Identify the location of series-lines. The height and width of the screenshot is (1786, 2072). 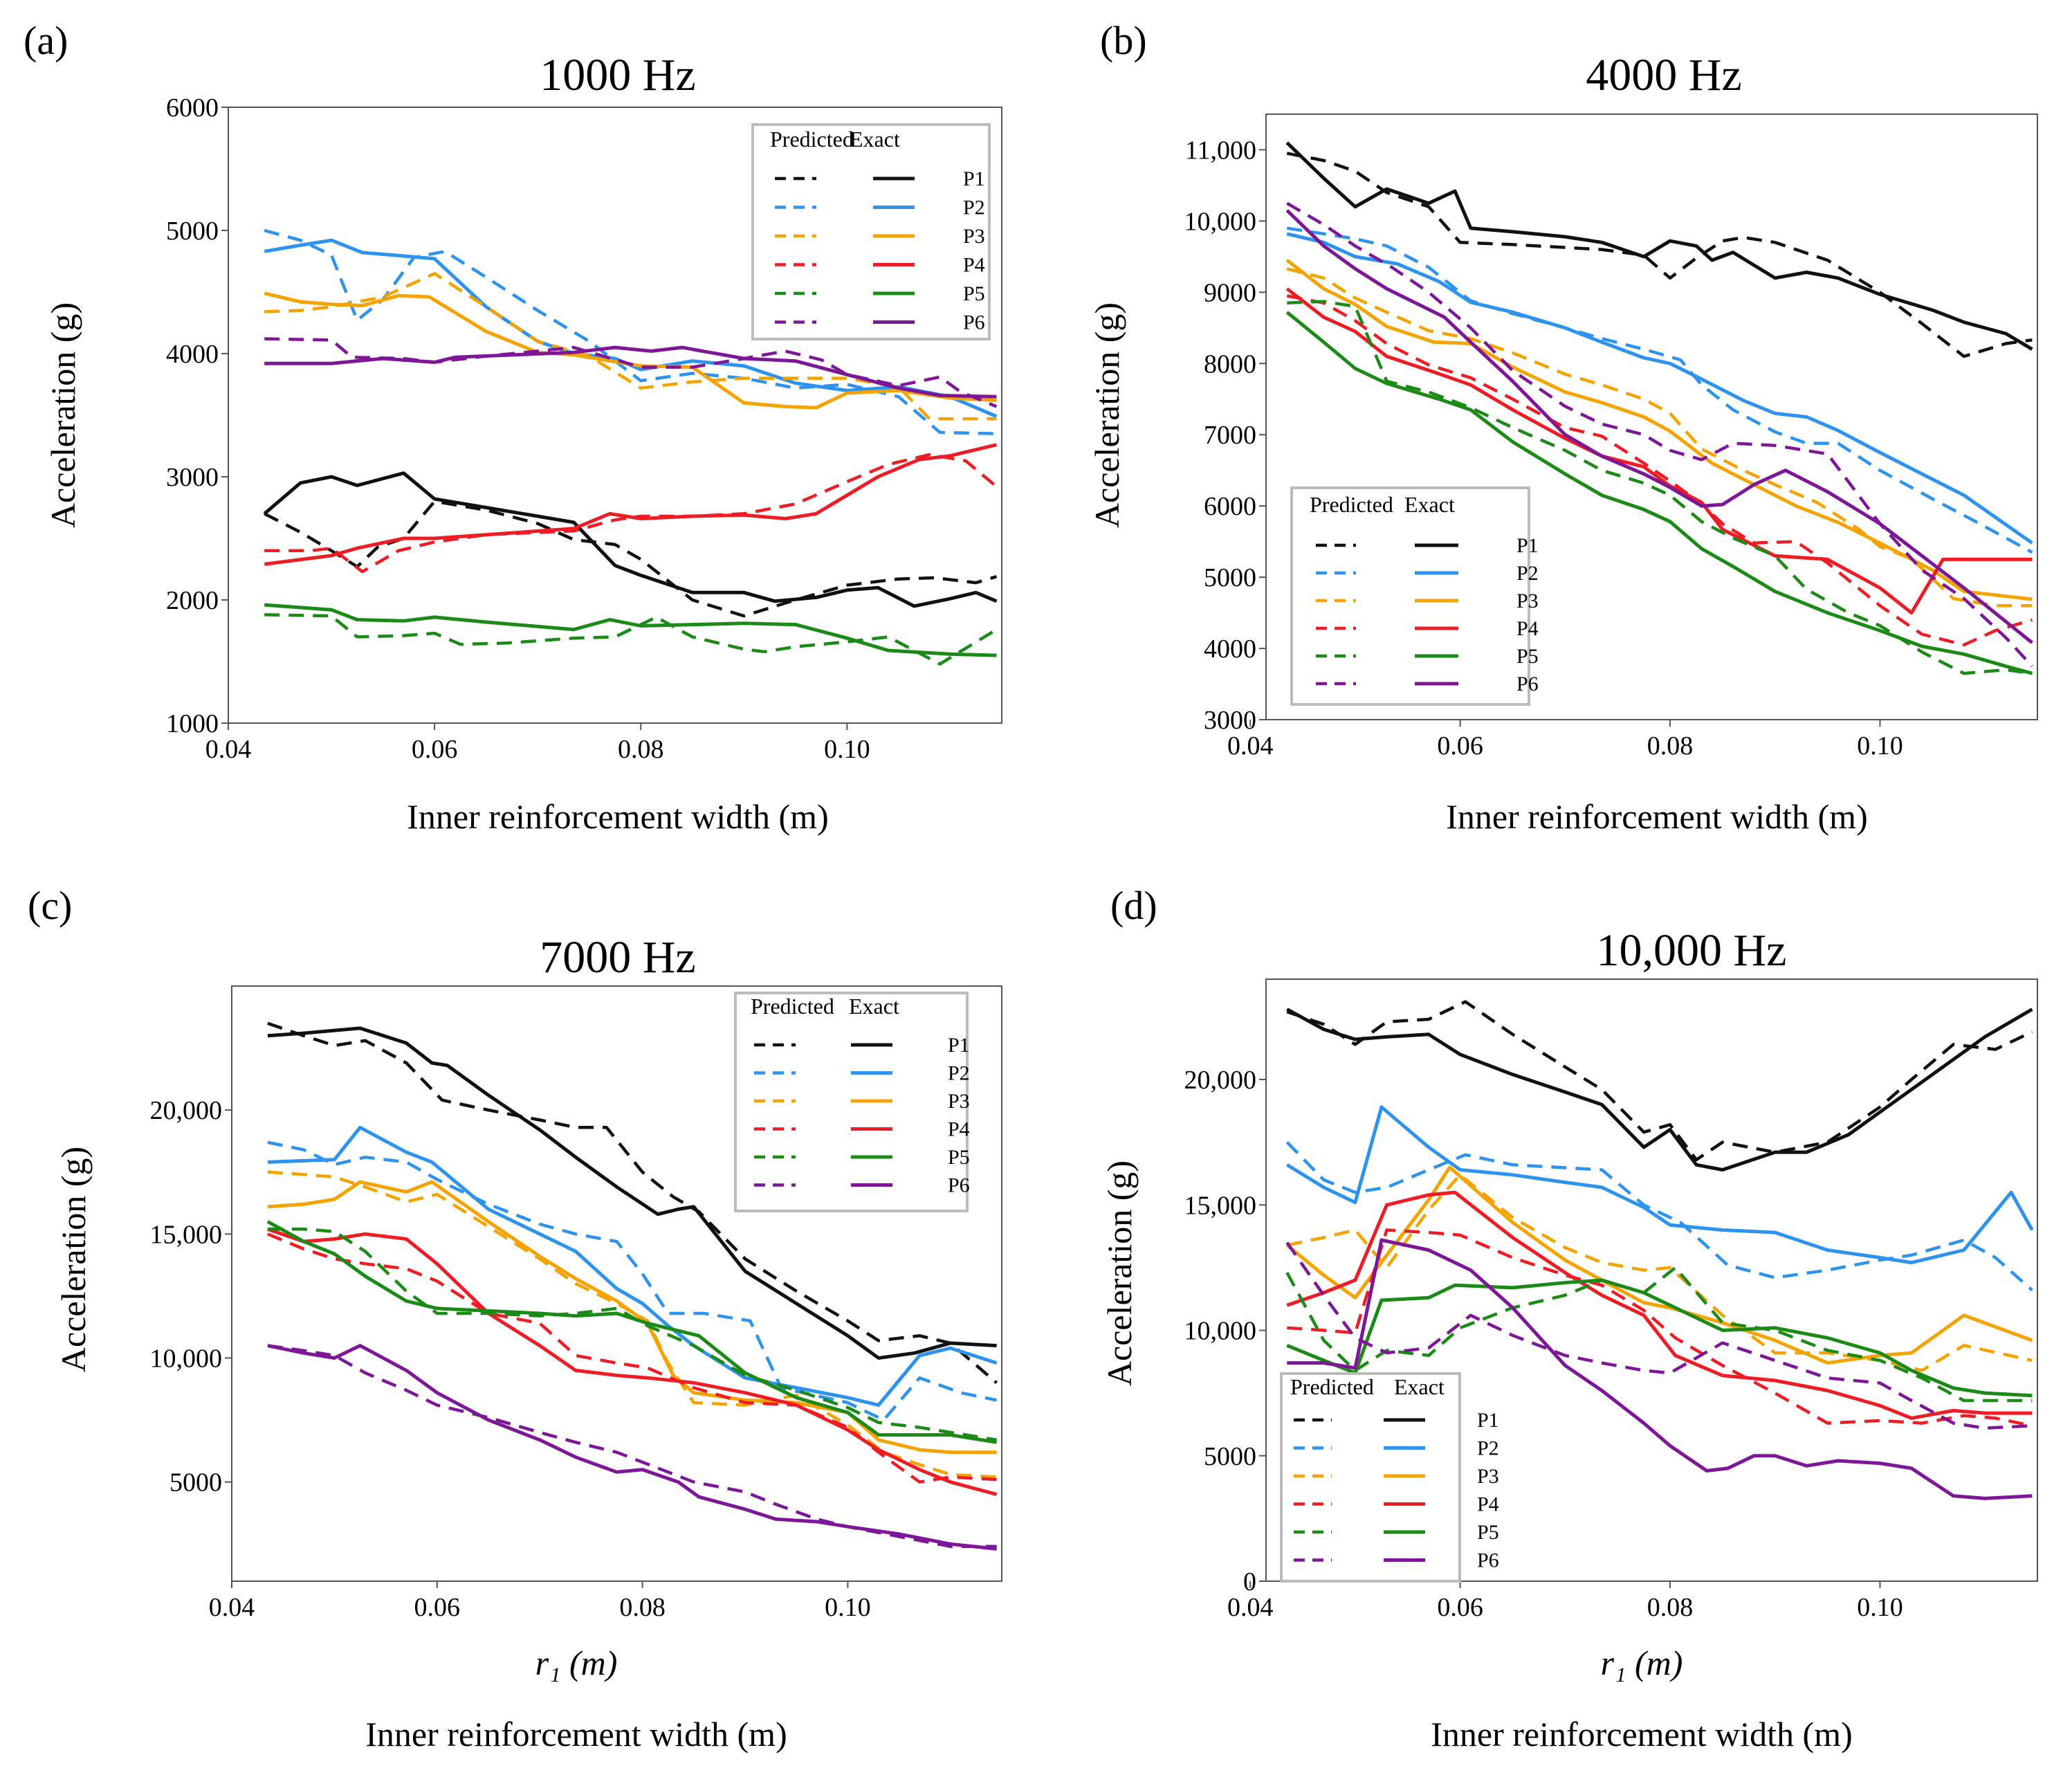
(632, 1286).